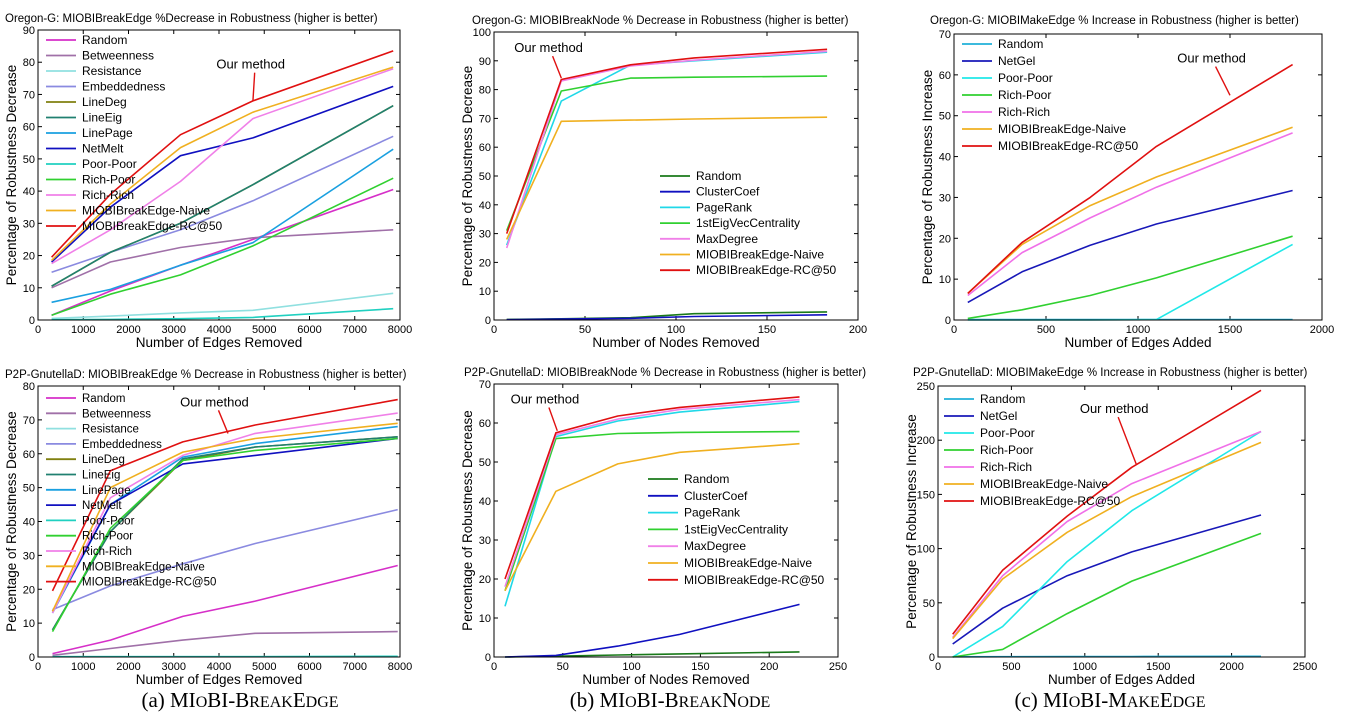 This screenshot has height=721, width=1348. Describe the element at coordinates (715, 546) in the screenshot. I see `legend-label: MaxDegree` at that location.